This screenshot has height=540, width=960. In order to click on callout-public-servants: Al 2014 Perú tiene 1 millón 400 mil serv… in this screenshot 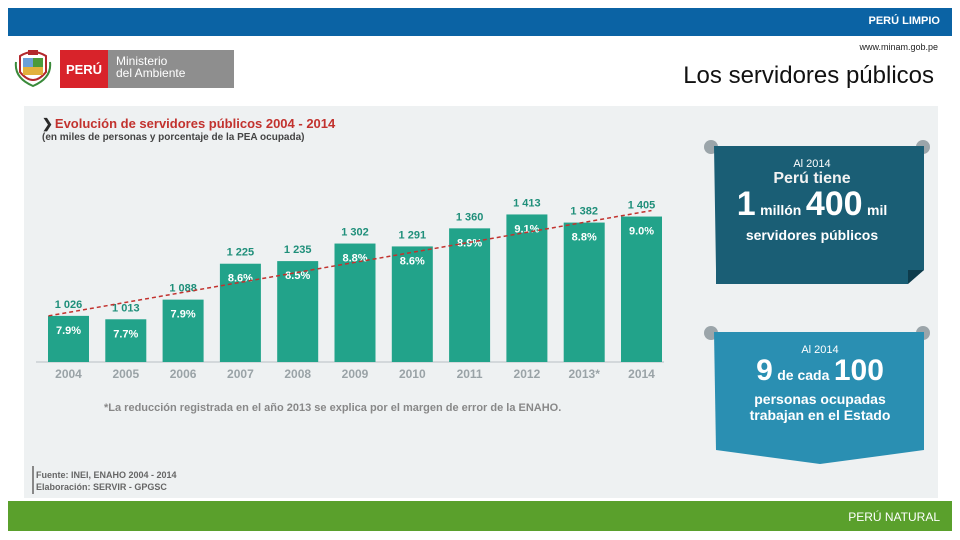, I will do `click(818, 217)`.